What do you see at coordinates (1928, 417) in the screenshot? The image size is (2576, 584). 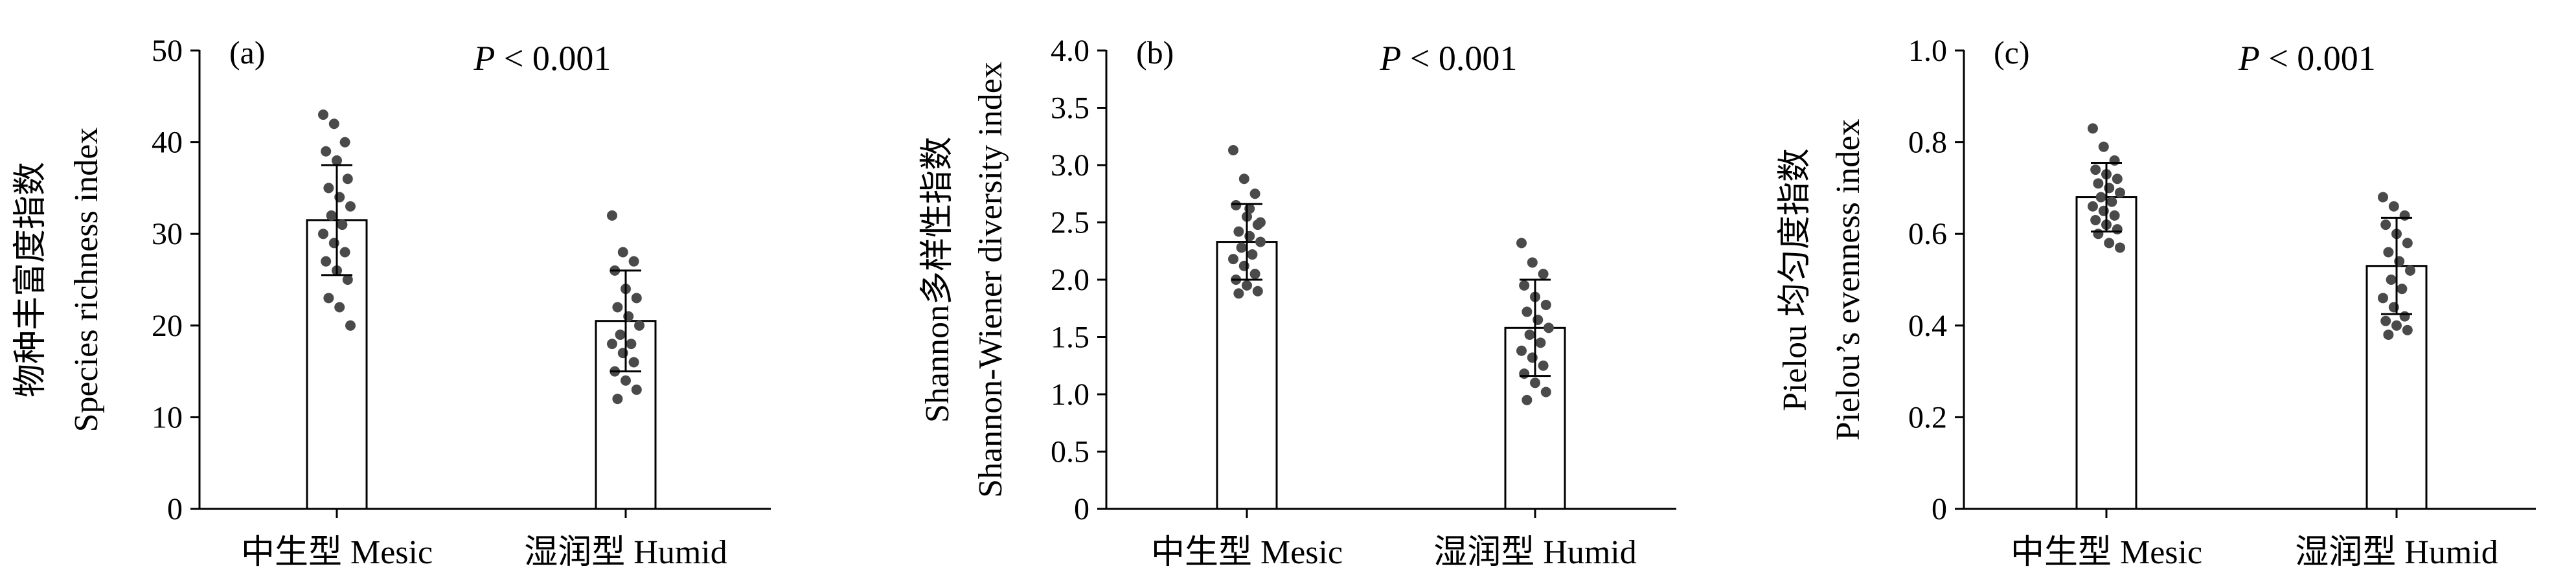 I see `y-tick-label: 0.2` at bounding box center [1928, 417].